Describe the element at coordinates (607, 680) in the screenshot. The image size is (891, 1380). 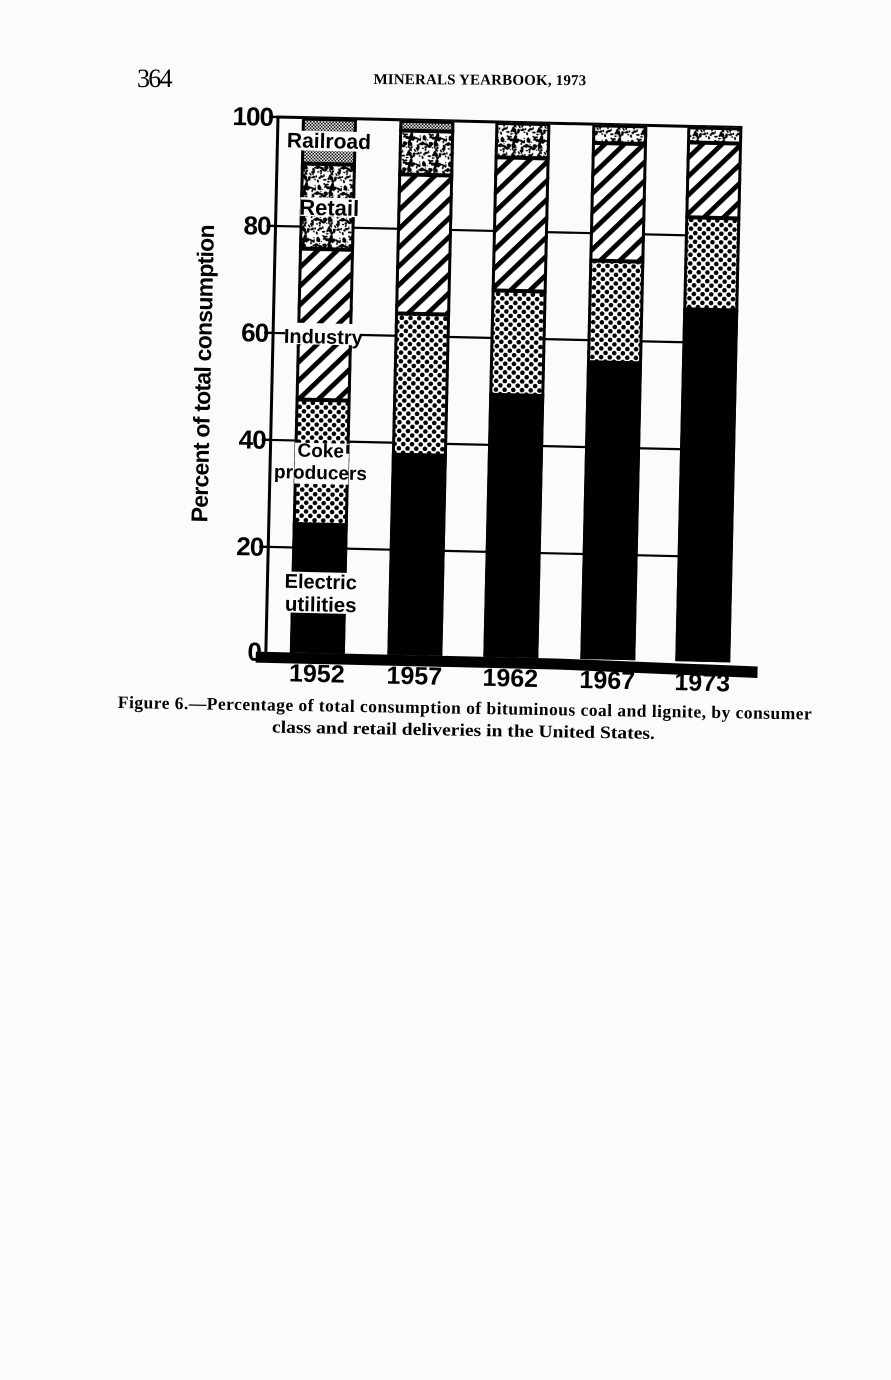
I see `svg-text: 1967` at that location.